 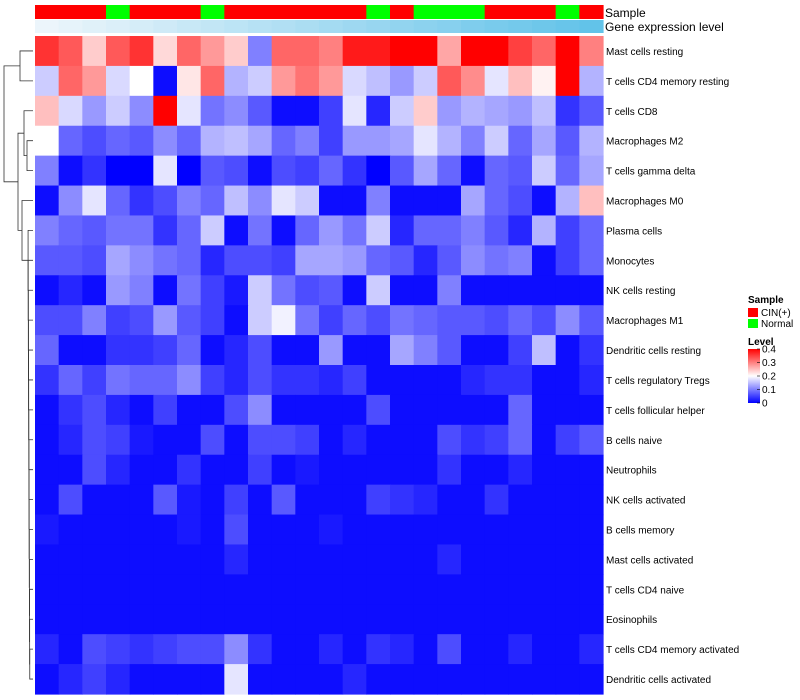 I want to click on annotation-label-sample: Sample, so click(x=625, y=13).